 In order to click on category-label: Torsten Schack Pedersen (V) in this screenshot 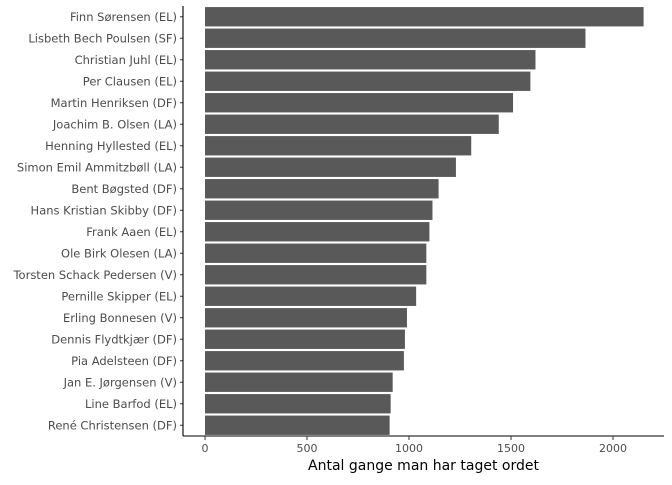, I will do `click(94, 275)`.